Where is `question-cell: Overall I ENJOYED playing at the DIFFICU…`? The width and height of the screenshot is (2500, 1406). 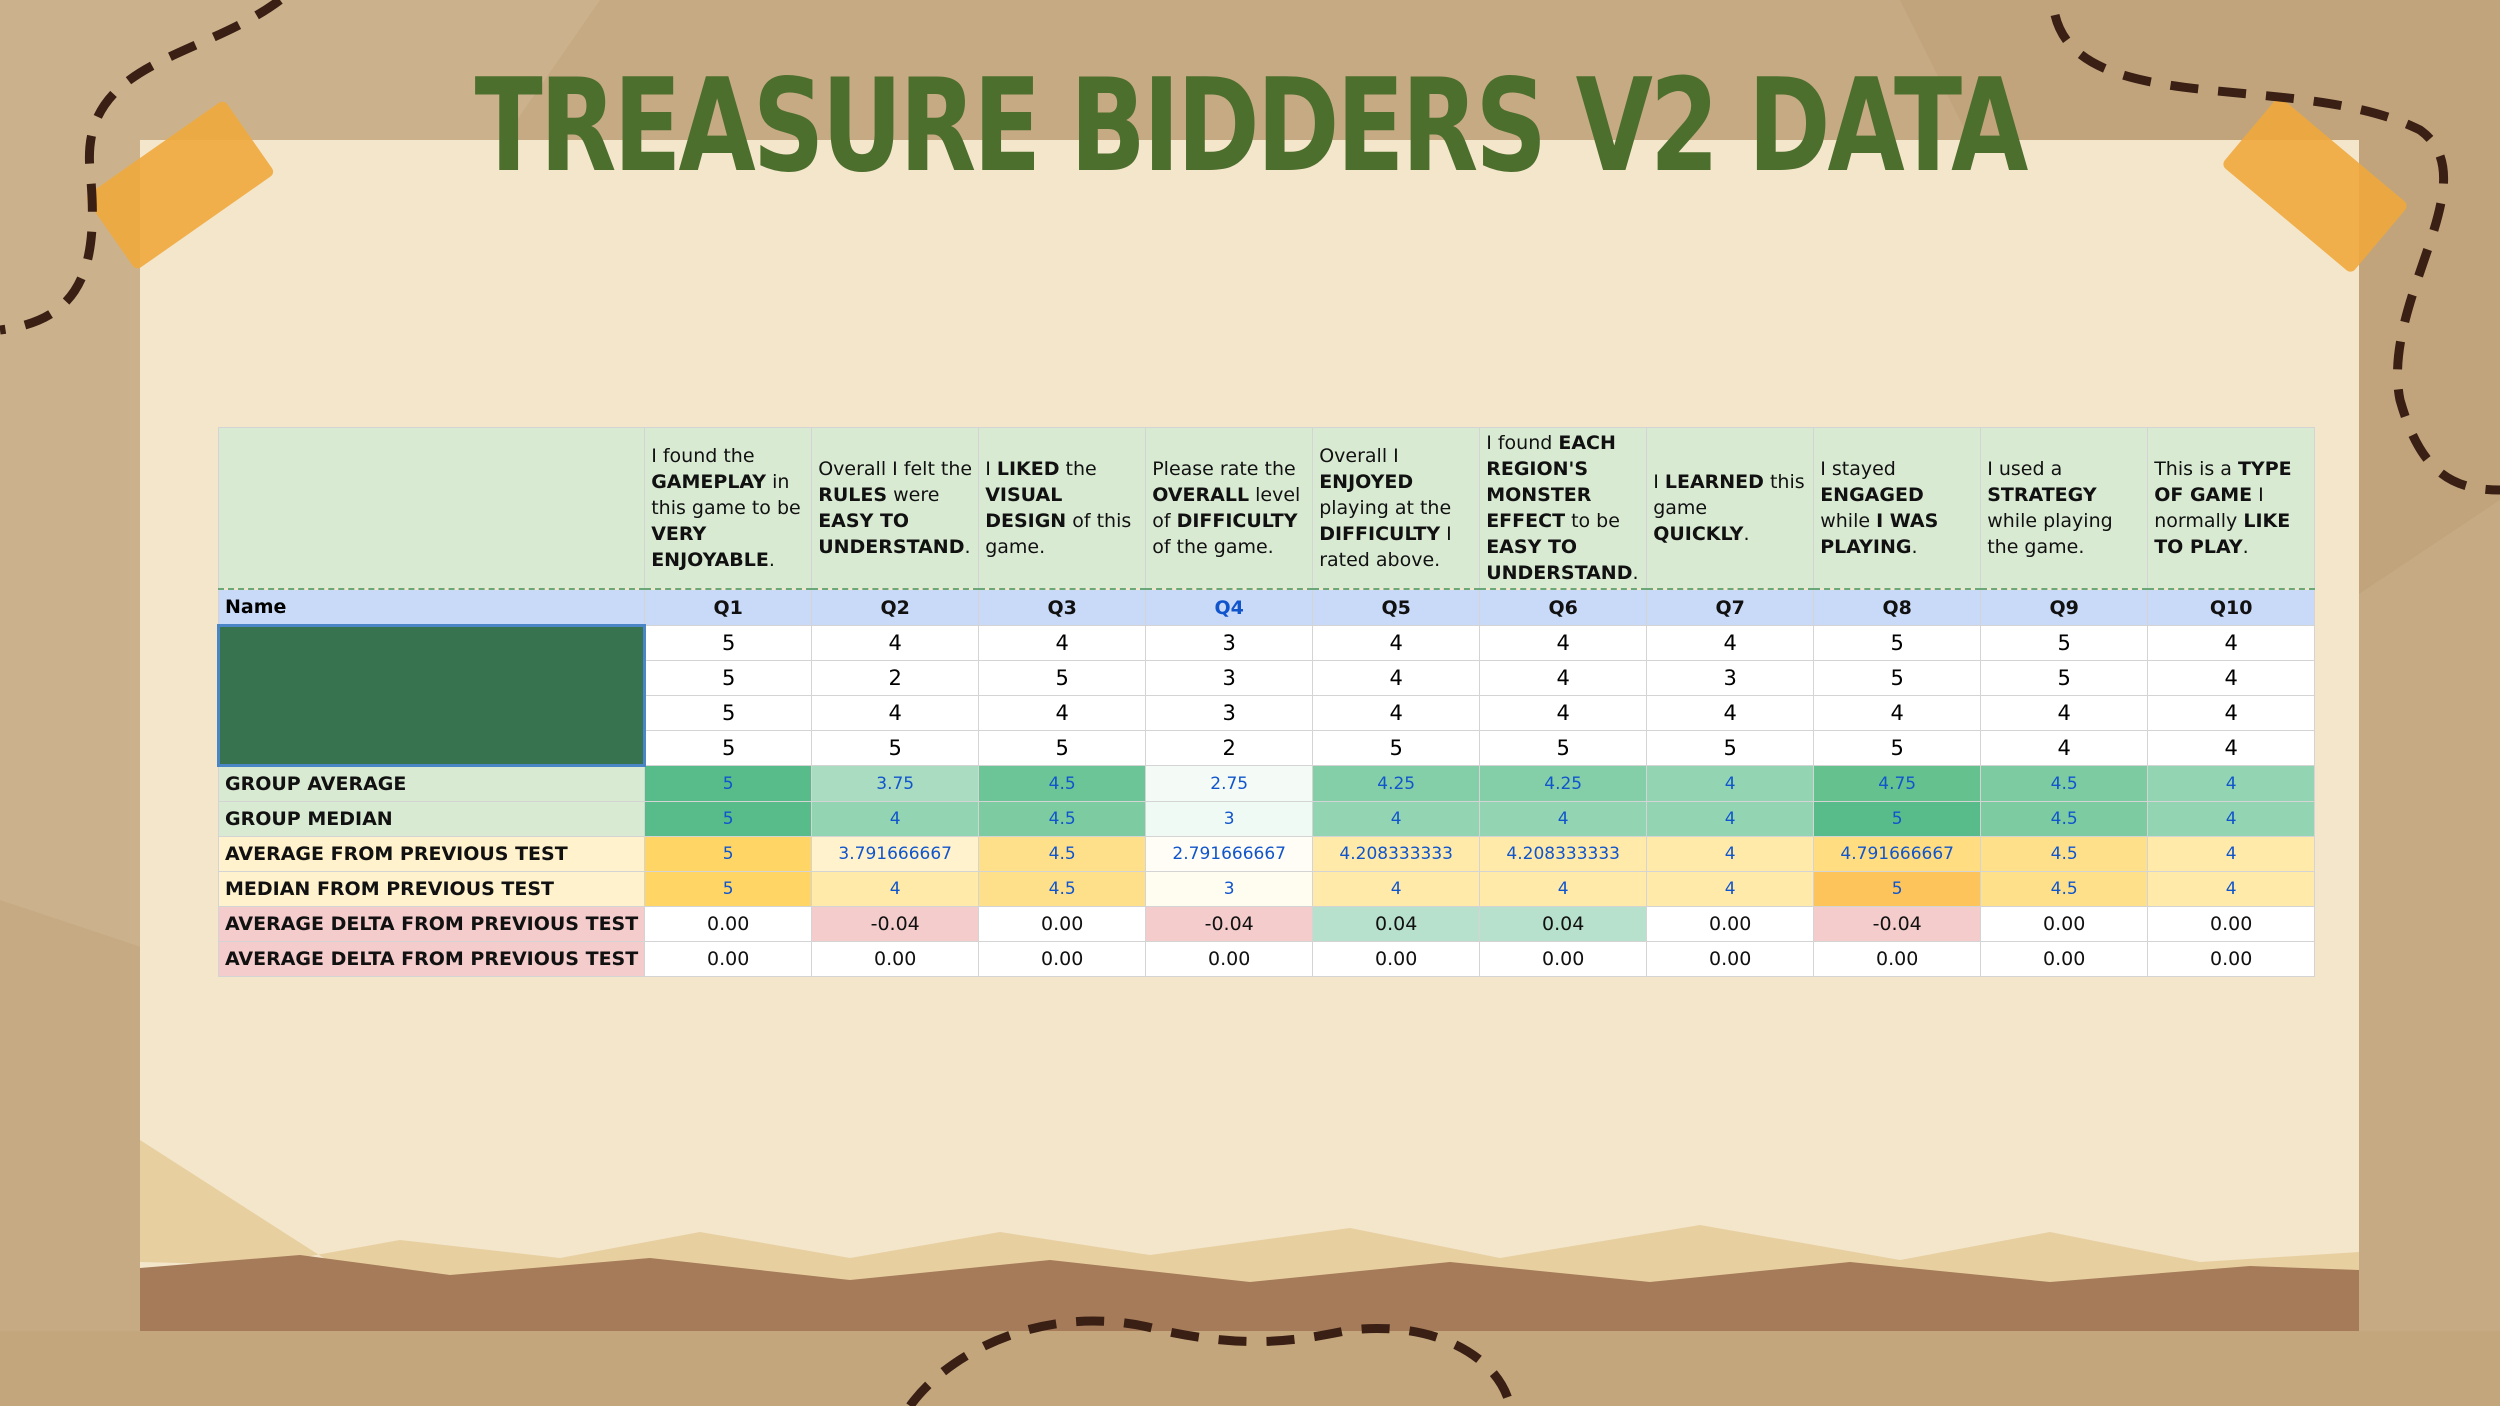 question-cell: Overall I ENJOYED playing at the DIFFICU… is located at coordinates (1396, 508).